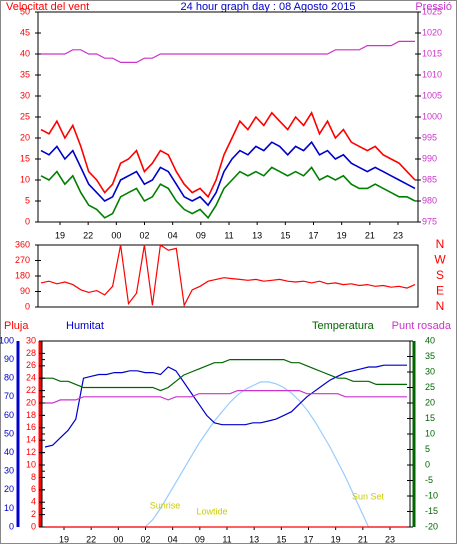 The image size is (457, 544). What do you see at coordinates (431, 511) in the screenshot?
I see `tick-label: -15` at bounding box center [431, 511].